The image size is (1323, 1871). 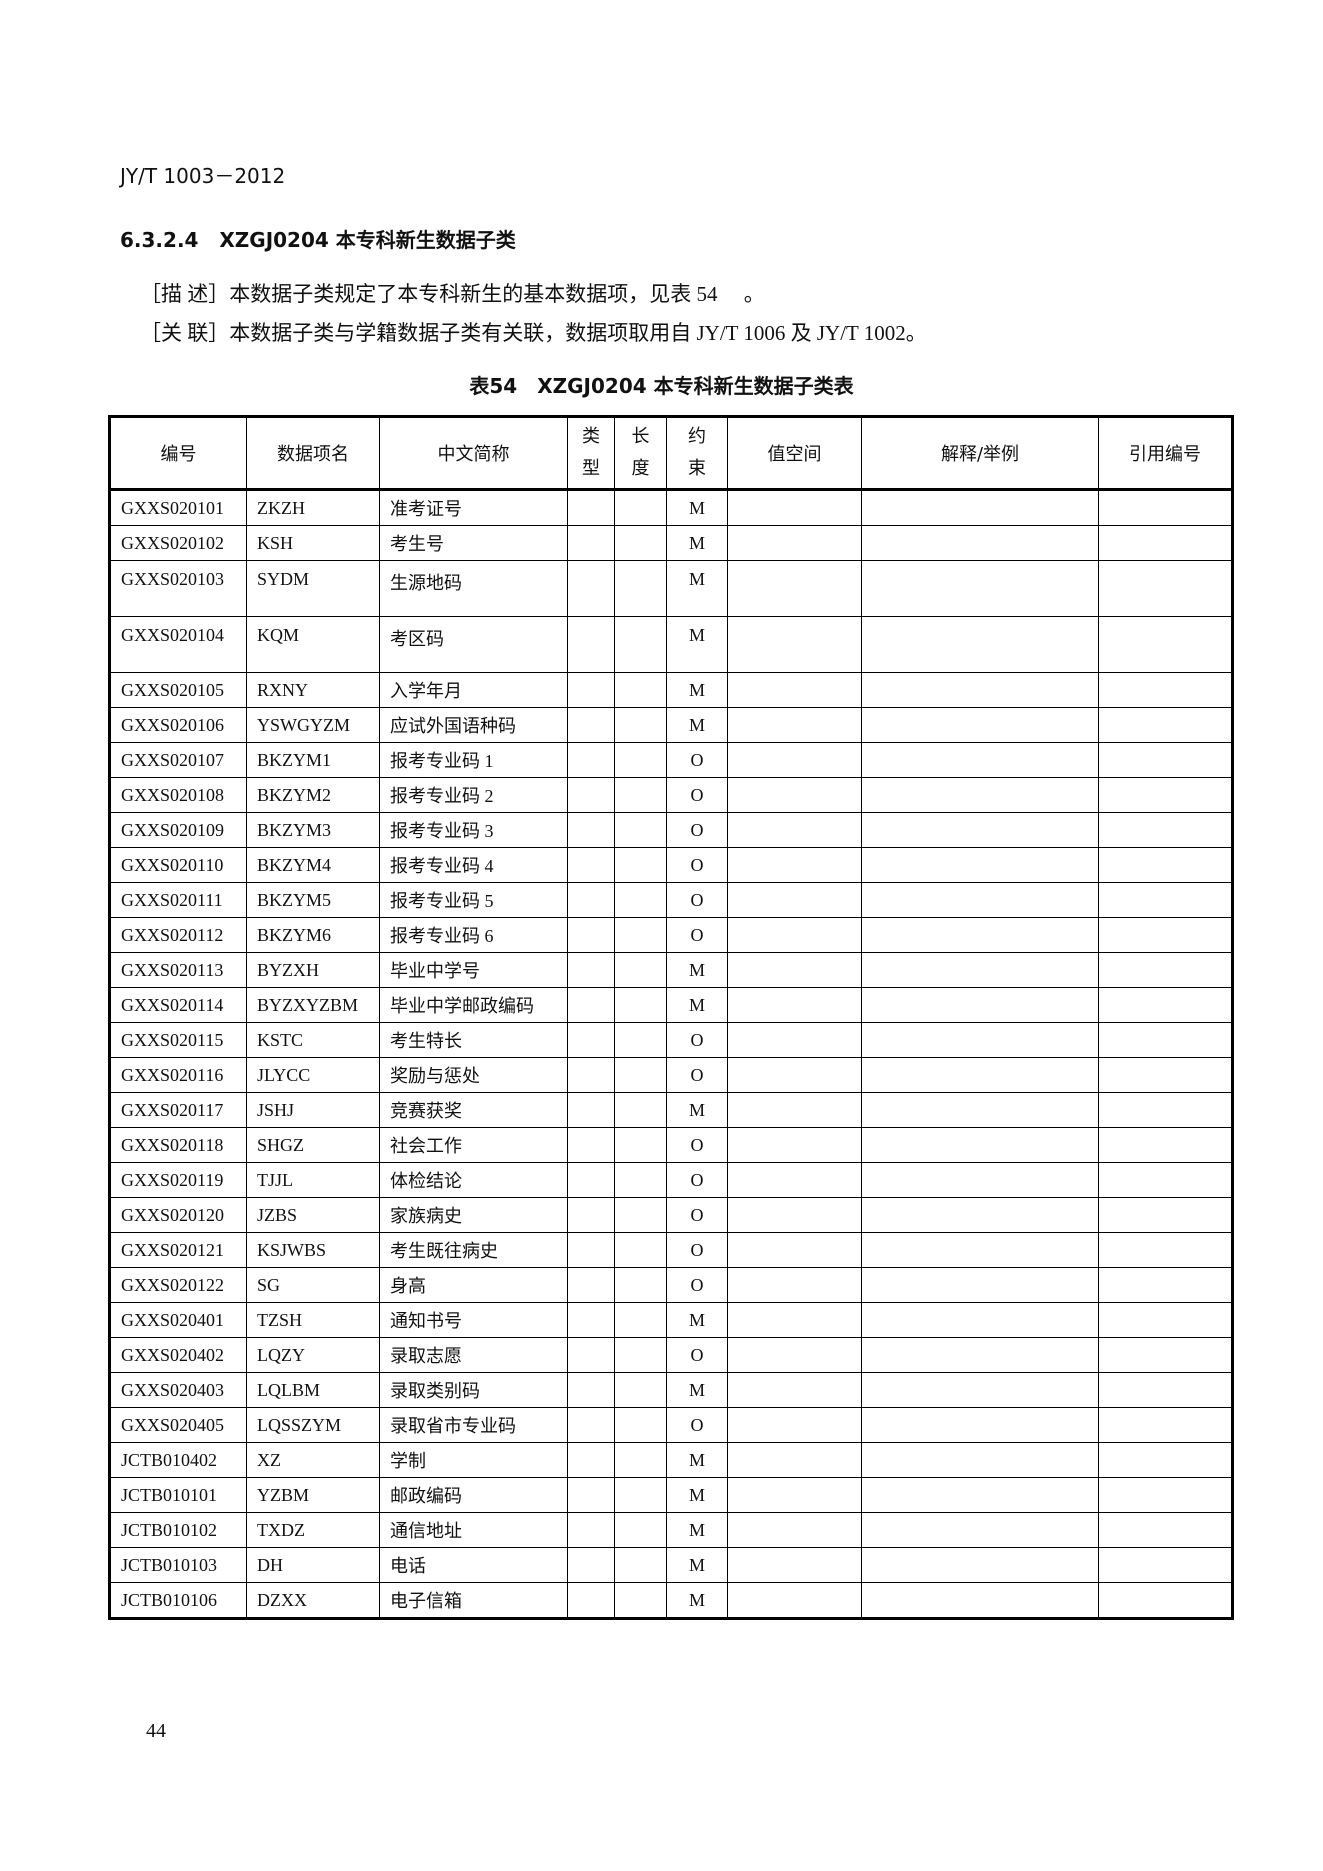 What do you see at coordinates (313, 690) in the screenshot?
I see `cell-item-name: RXNY` at bounding box center [313, 690].